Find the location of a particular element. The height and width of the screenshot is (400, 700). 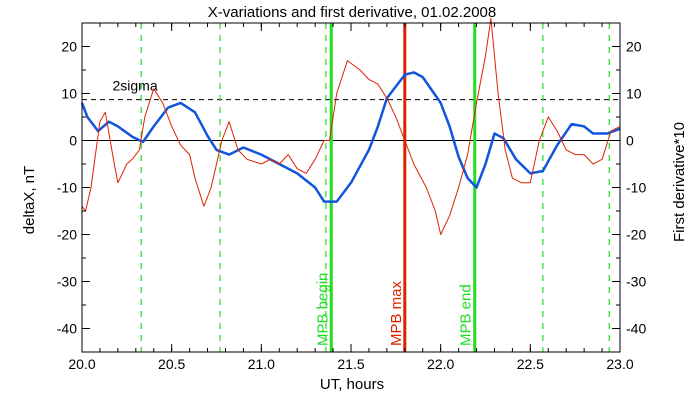

y-tick-label-right: -10 is located at coordinates (636, 188).